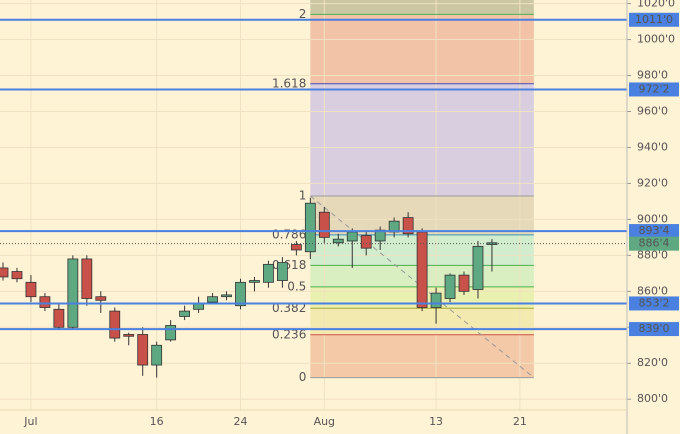 The image size is (680, 434). What do you see at coordinates (652, 218) in the screenshot?
I see `y-tick-label: 900'0` at bounding box center [652, 218].